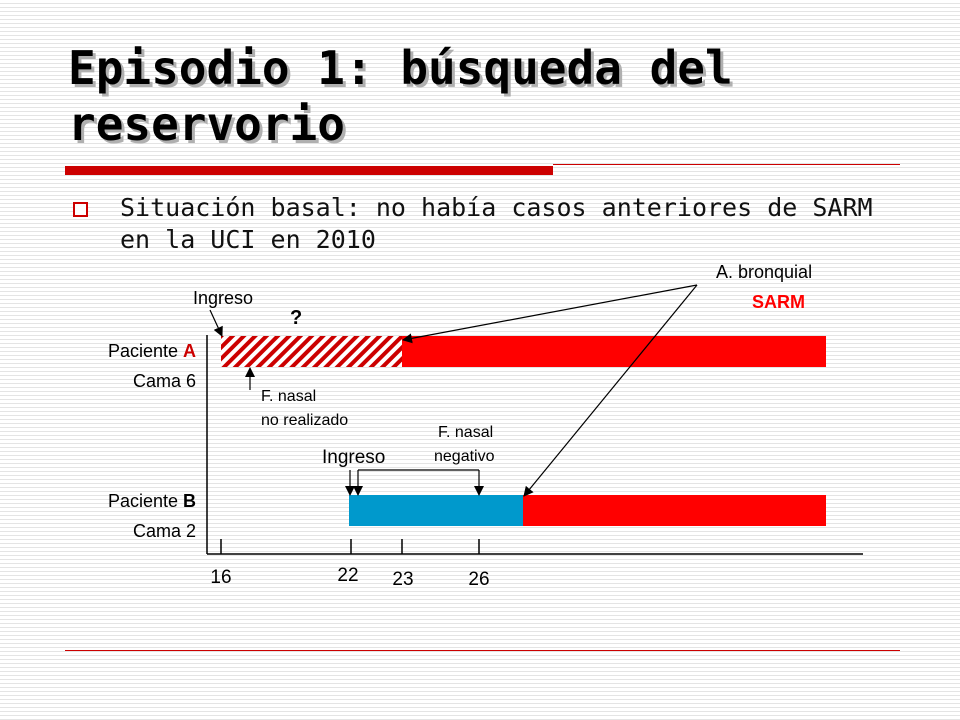 Image resolution: width=960 pixels, height=720 pixels. Describe the element at coordinates (550, 314) in the screenshot. I see `arrow-bronquial-a` at that location.